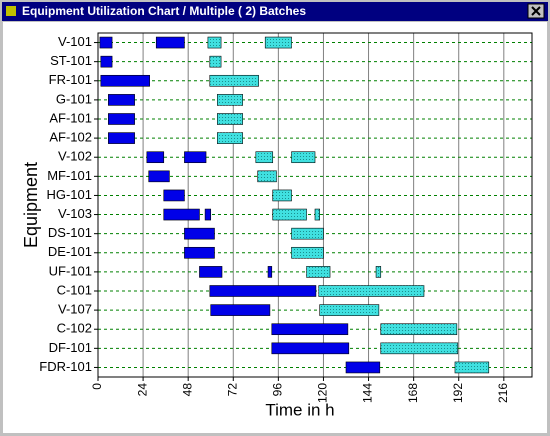 This screenshot has width=550, height=436. Describe the element at coordinates (299, 409) in the screenshot. I see `x-axis-label: Time in h` at that location.